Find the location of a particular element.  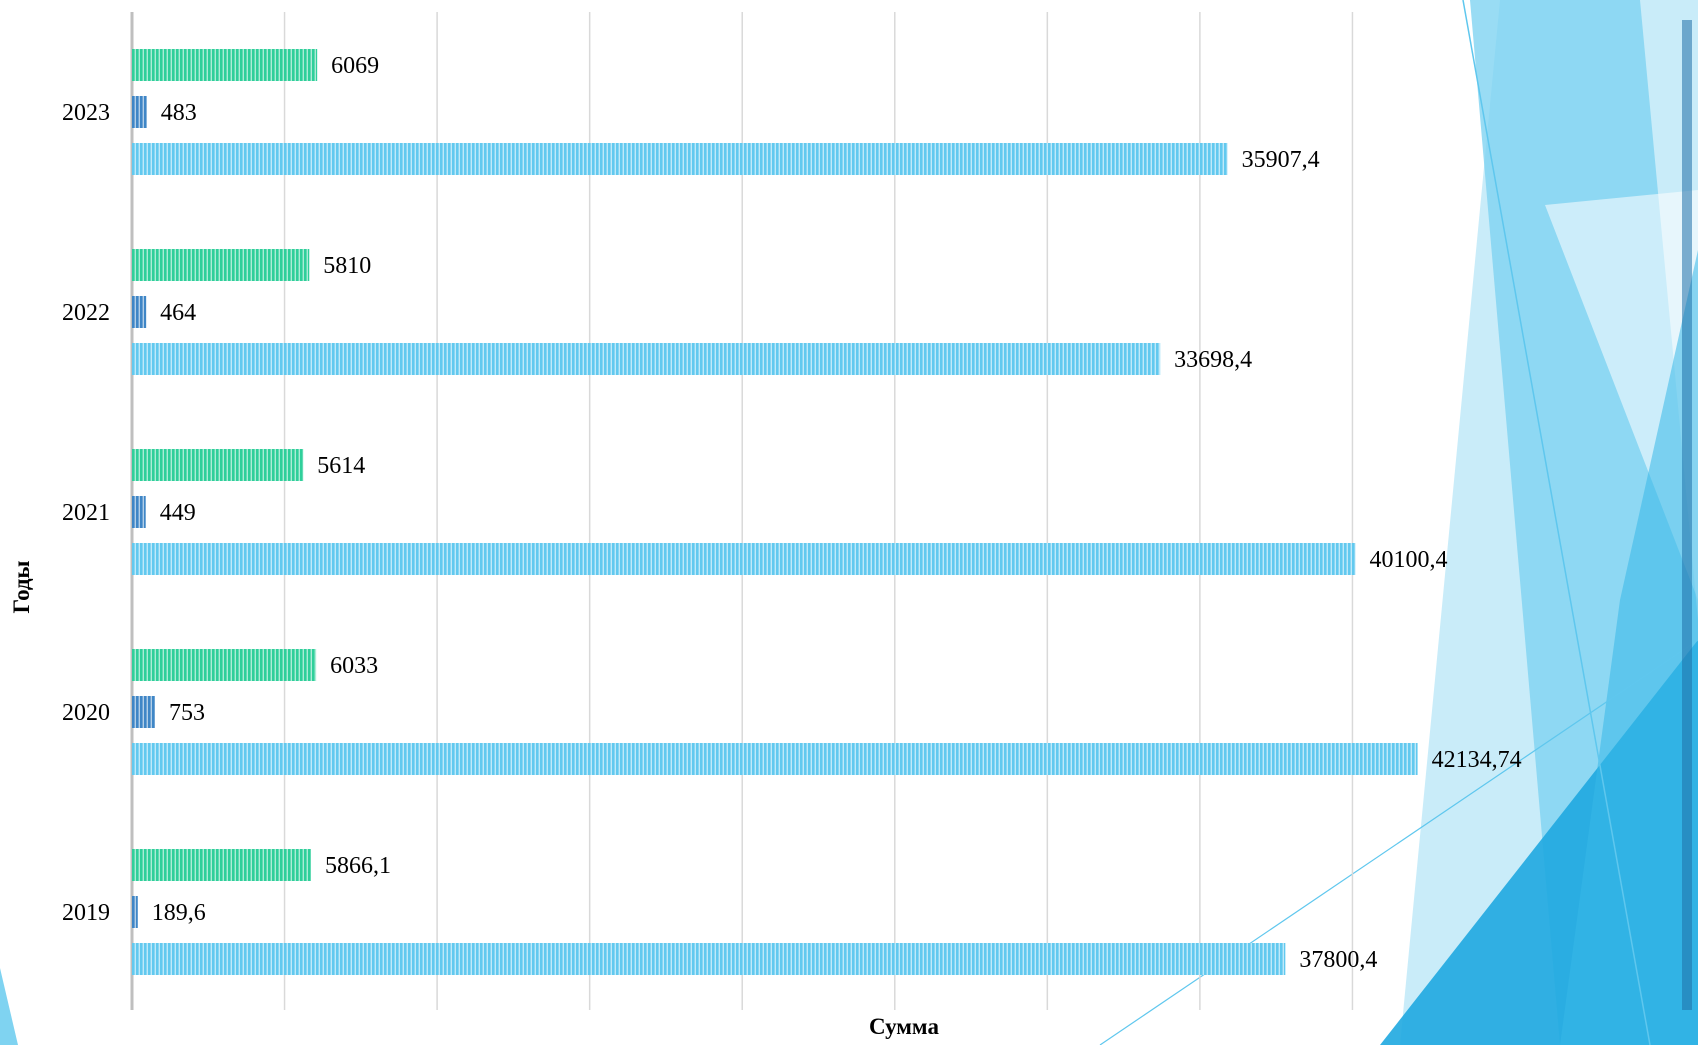

y-tick-label: 2021 is located at coordinates (86, 513).